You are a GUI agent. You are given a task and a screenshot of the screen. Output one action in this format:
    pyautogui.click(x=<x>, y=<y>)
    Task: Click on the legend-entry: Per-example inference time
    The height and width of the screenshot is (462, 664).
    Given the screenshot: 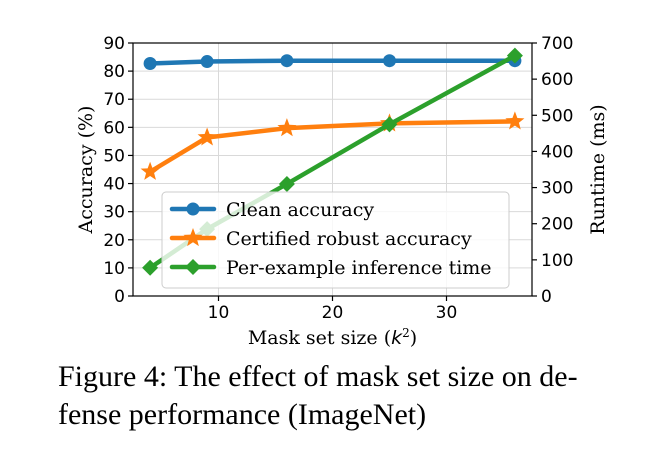 What is the action you would take?
    pyautogui.click(x=330, y=268)
    